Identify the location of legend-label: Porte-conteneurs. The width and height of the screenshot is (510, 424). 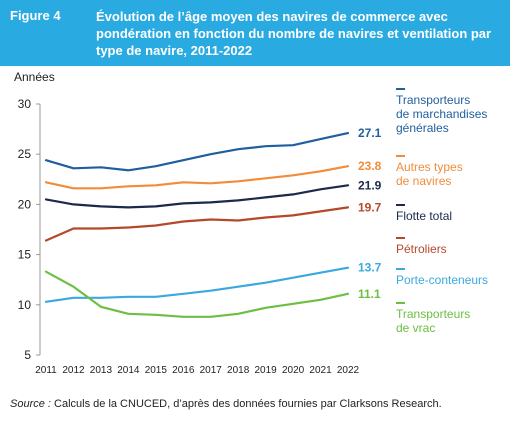
(442, 280).